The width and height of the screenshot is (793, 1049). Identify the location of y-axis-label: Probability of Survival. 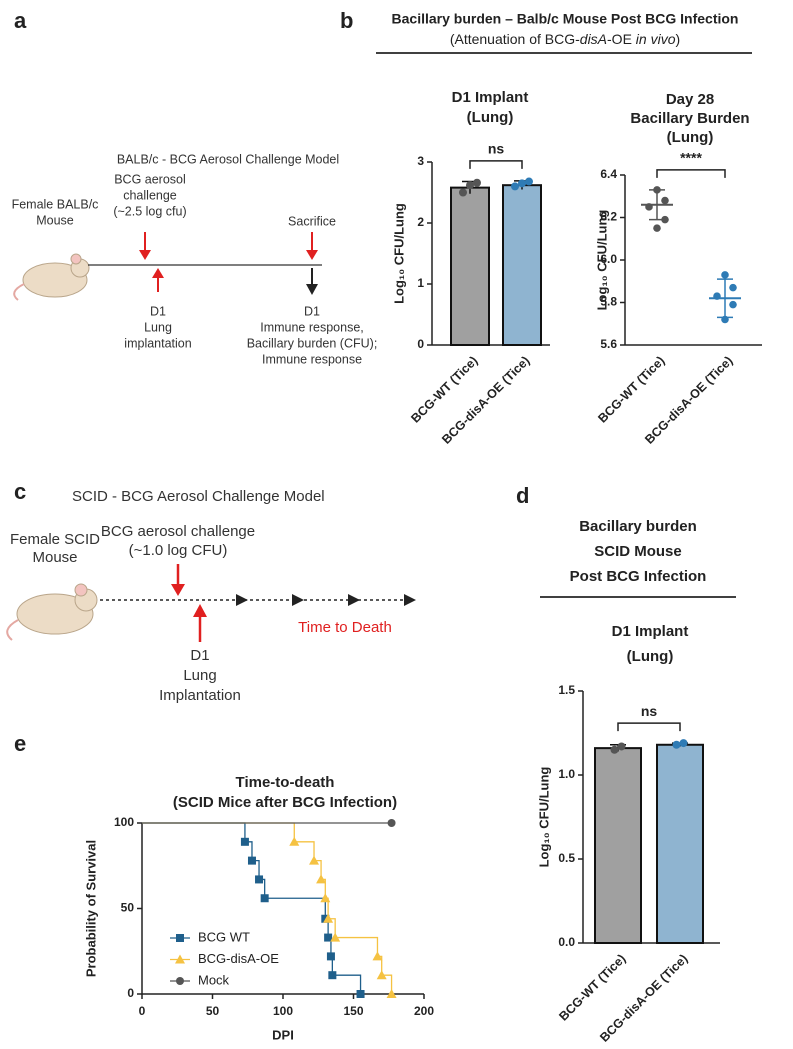
(90, 908).